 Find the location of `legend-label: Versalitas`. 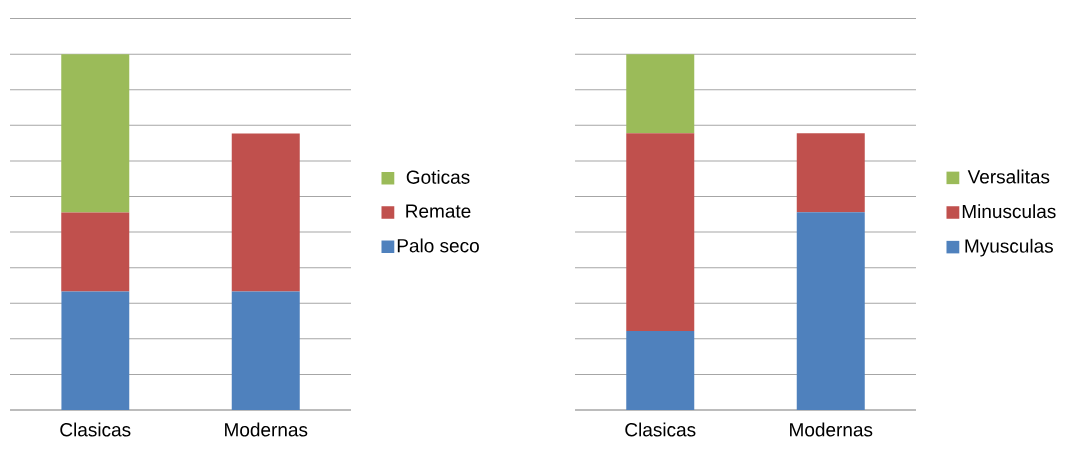

legend-label: Versalitas is located at coordinates (1008, 176).